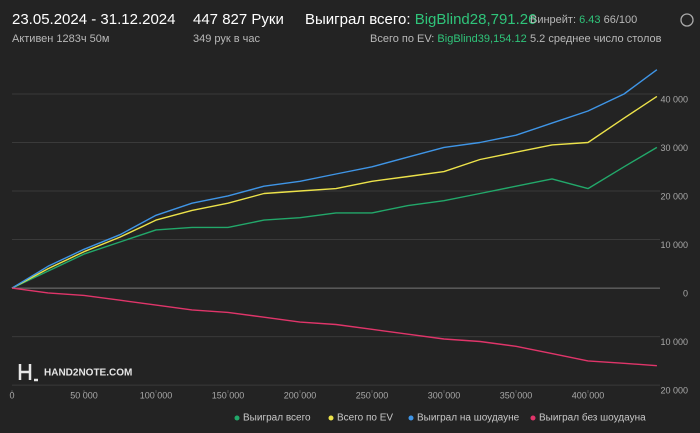 This screenshot has height=433, width=700. I want to click on ev-value: BigBlind39,154.12, so click(481, 39).